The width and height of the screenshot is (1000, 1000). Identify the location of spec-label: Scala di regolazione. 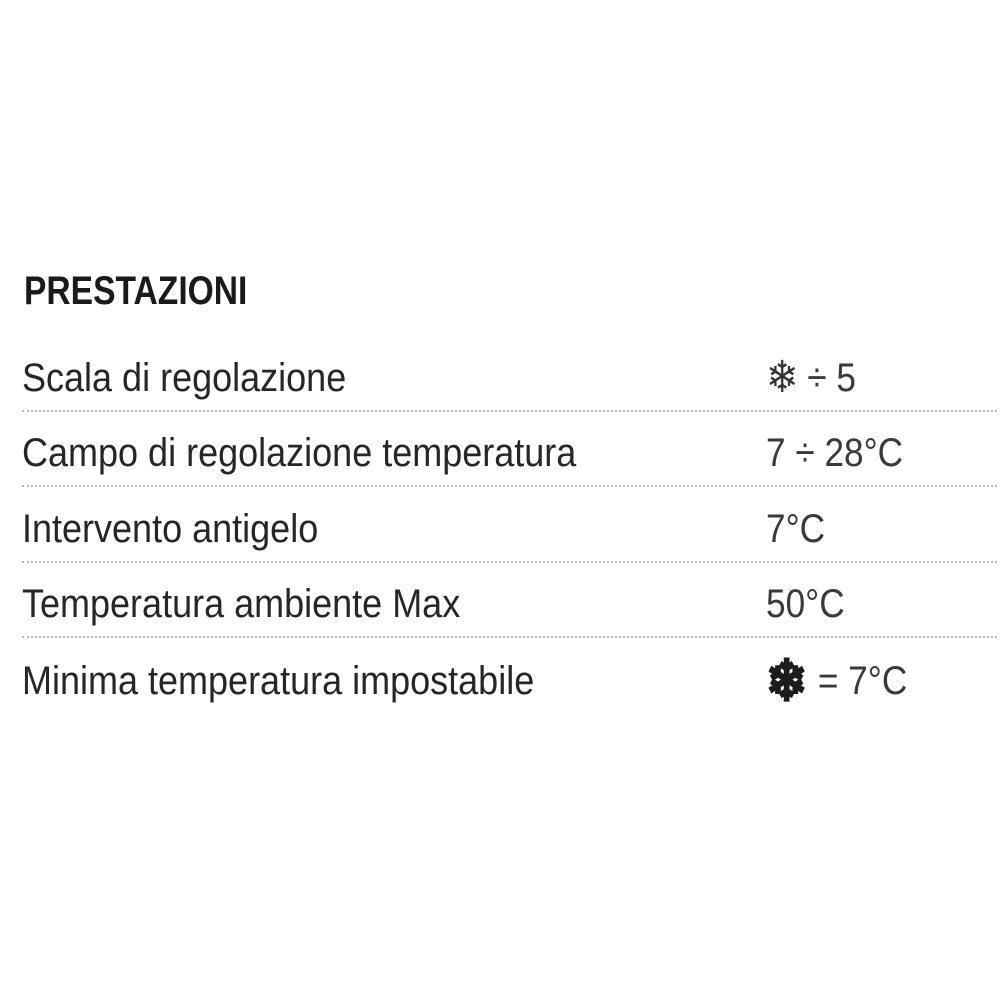
(184, 377).